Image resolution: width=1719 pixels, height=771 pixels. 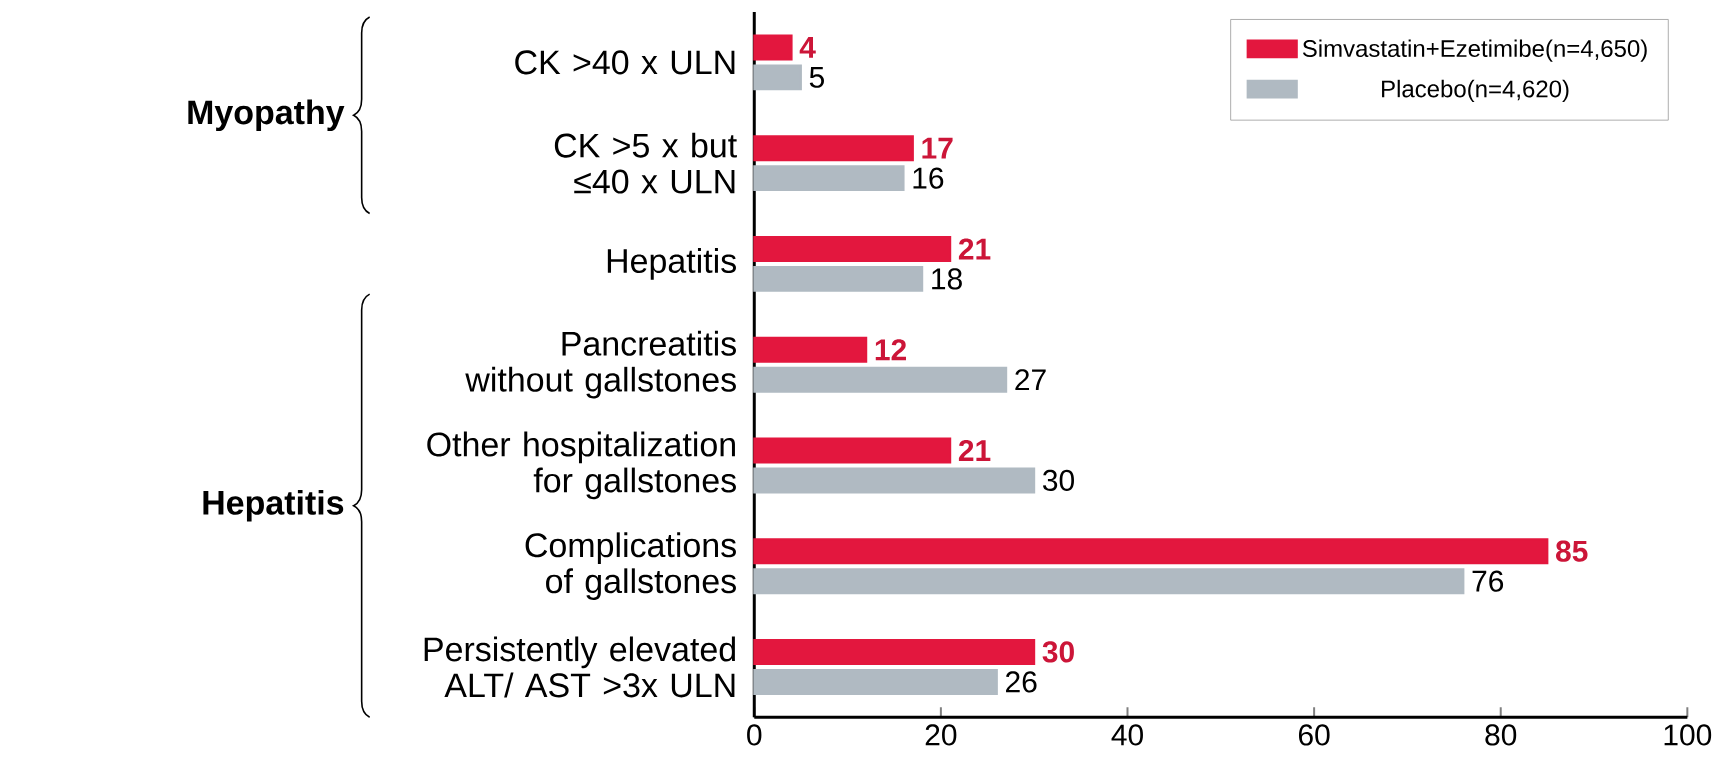 What do you see at coordinates (1021, 682) in the screenshot?
I see `data-label: 26` at bounding box center [1021, 682].